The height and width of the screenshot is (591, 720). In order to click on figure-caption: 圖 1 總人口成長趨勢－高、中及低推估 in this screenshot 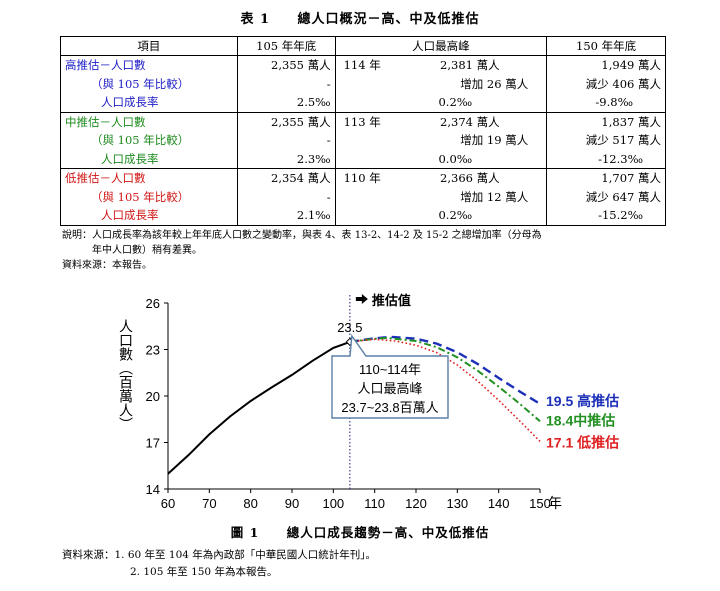, I will do `click(360, 531)`.